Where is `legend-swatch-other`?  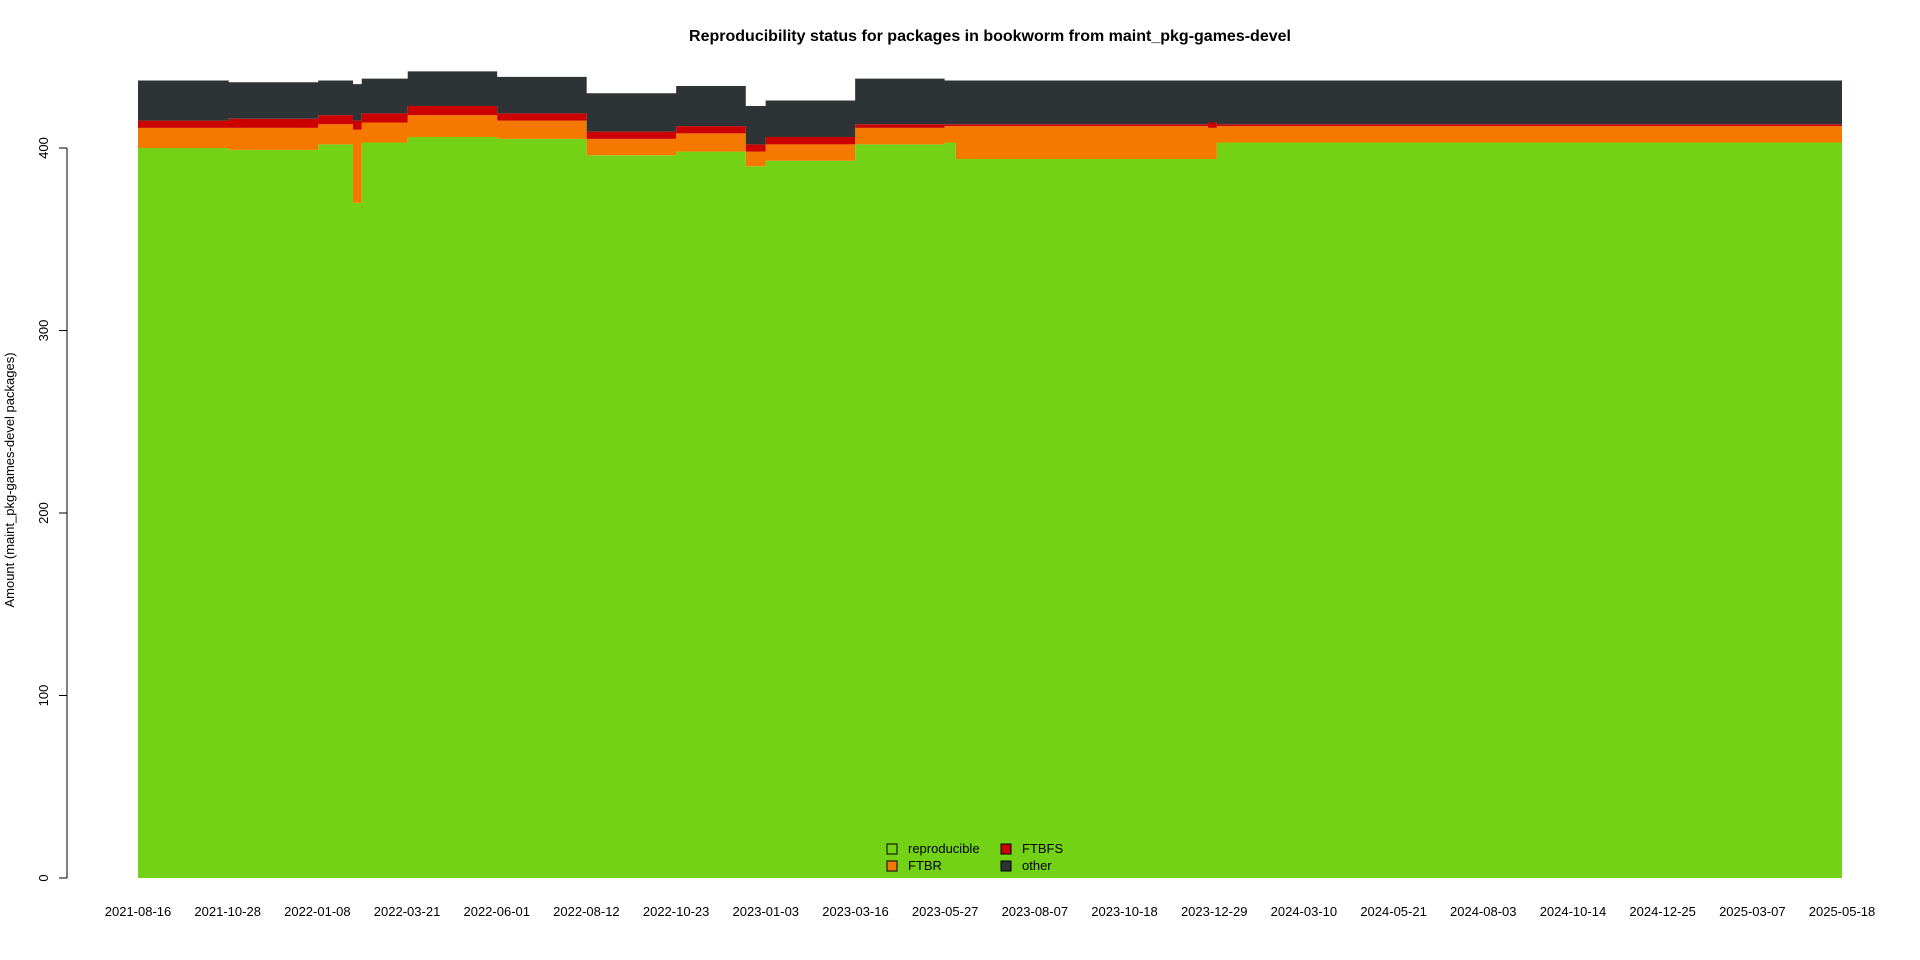
legend-swatch-other is located at coordinates (1006, 866).